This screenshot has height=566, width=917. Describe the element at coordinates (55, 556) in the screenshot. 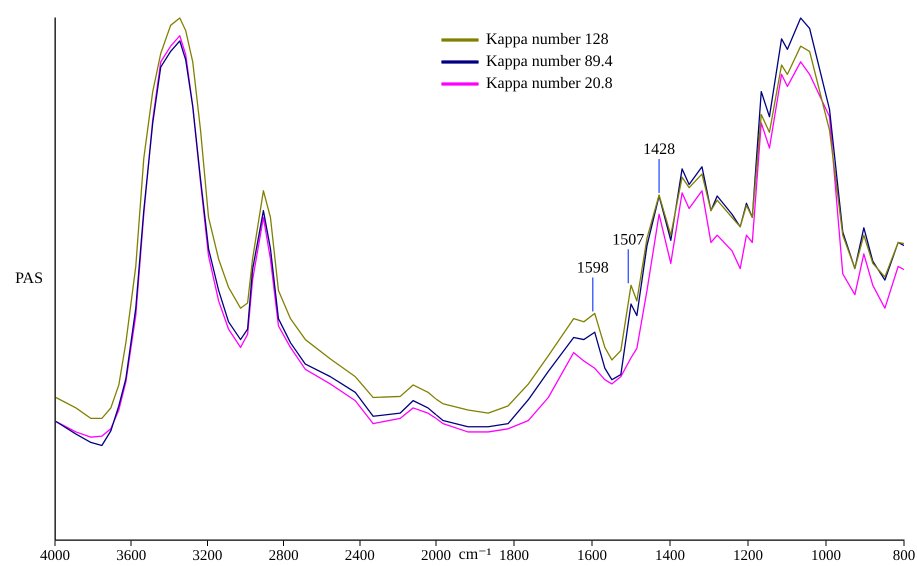

I see `x-tick-label: 4000` at that location.